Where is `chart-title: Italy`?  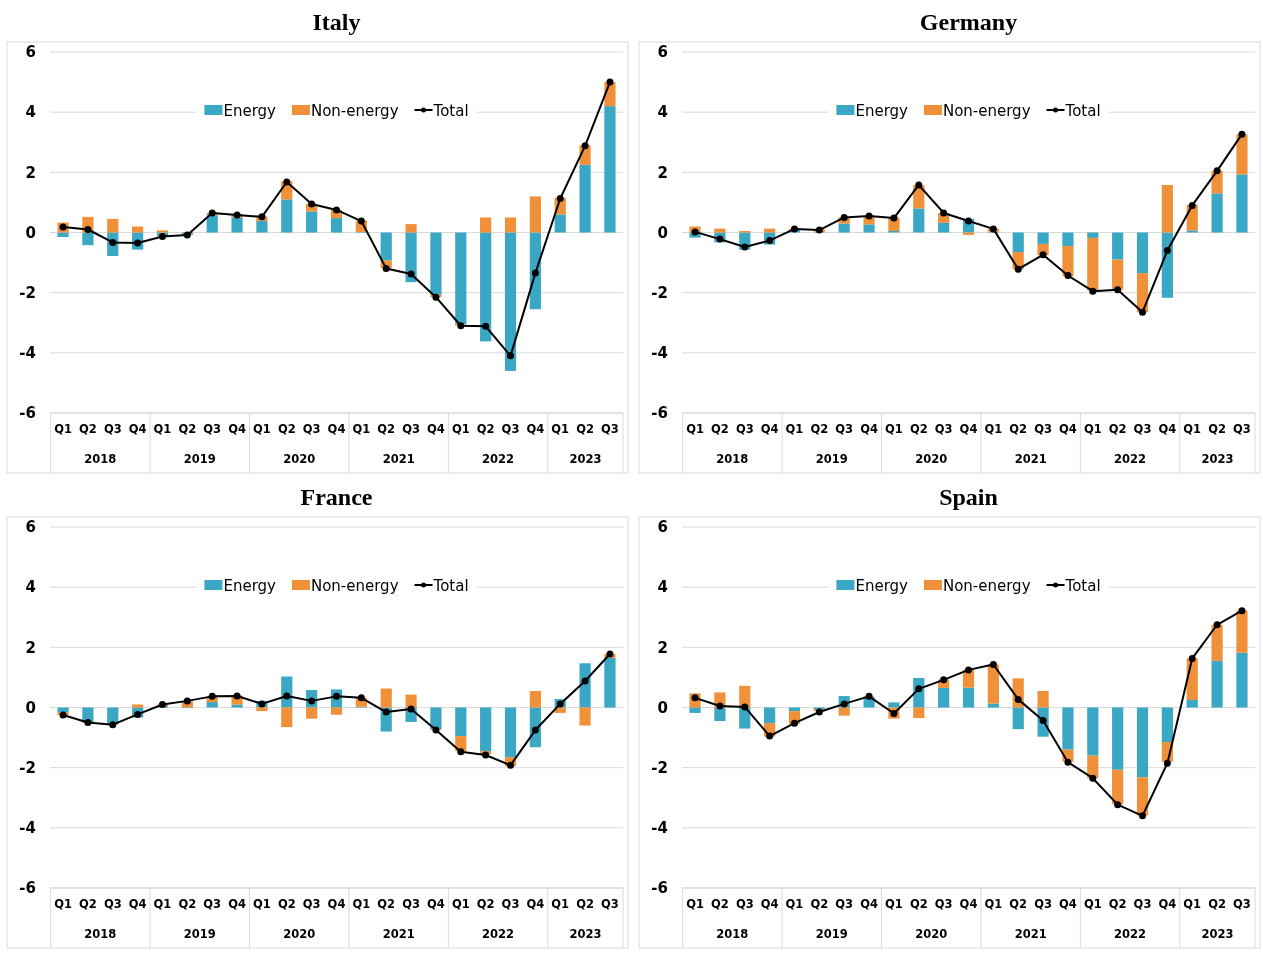 chart-title: Italy is located at coordinates (336, 22).